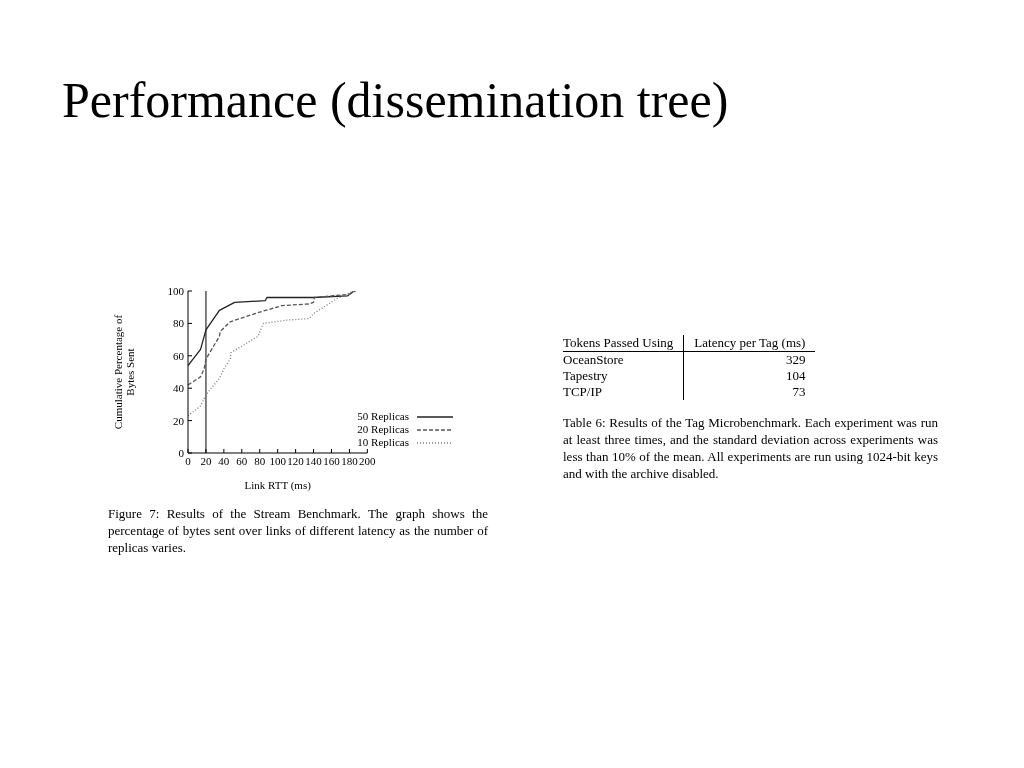 The width and height of the screenshot is (1024, 768). I want to click on x-tick-label: 20, so click(206, 460).